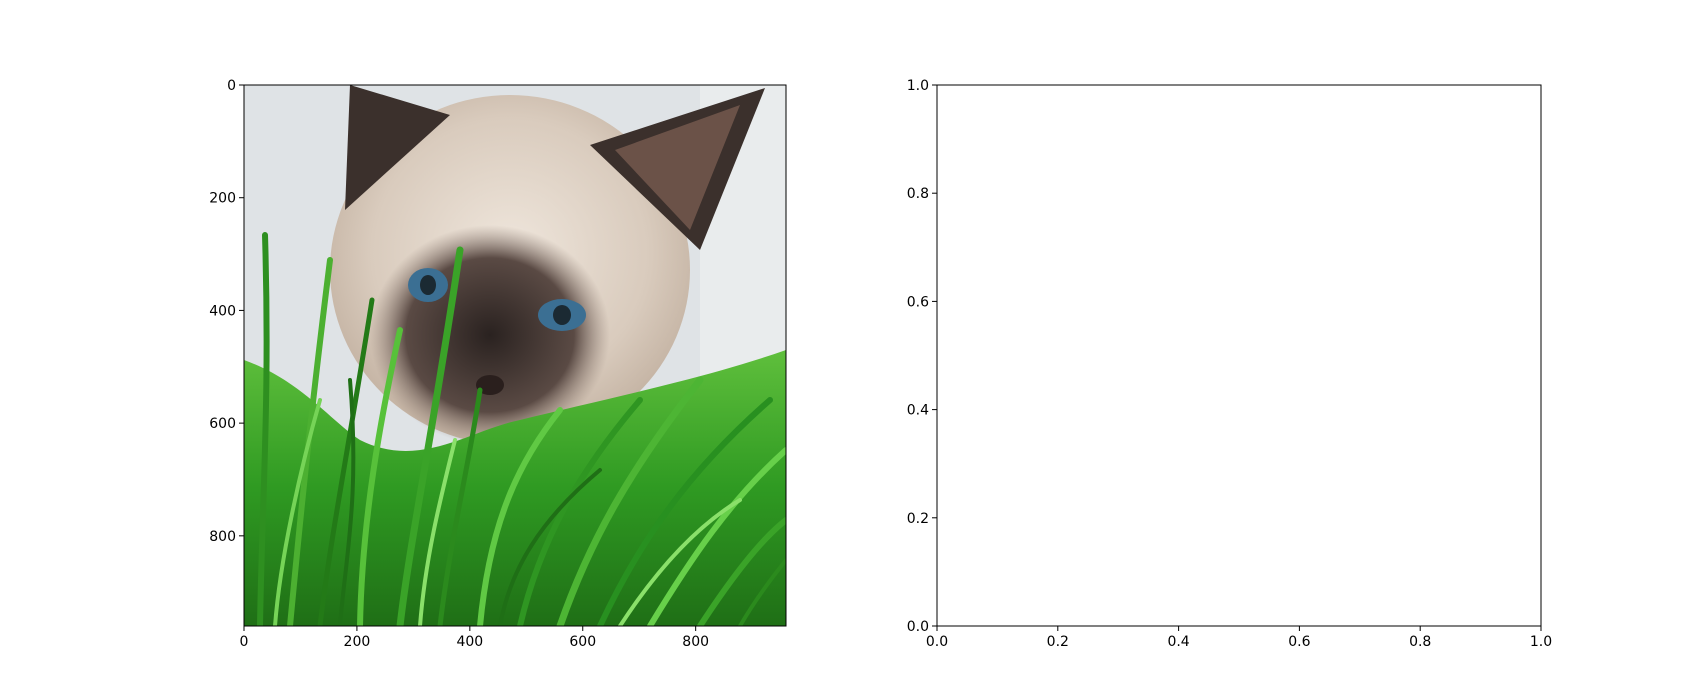 This screenshot has width=1700, height=700. I want to click on empty-x-tick-label: 0.8, so click(1420, 642).